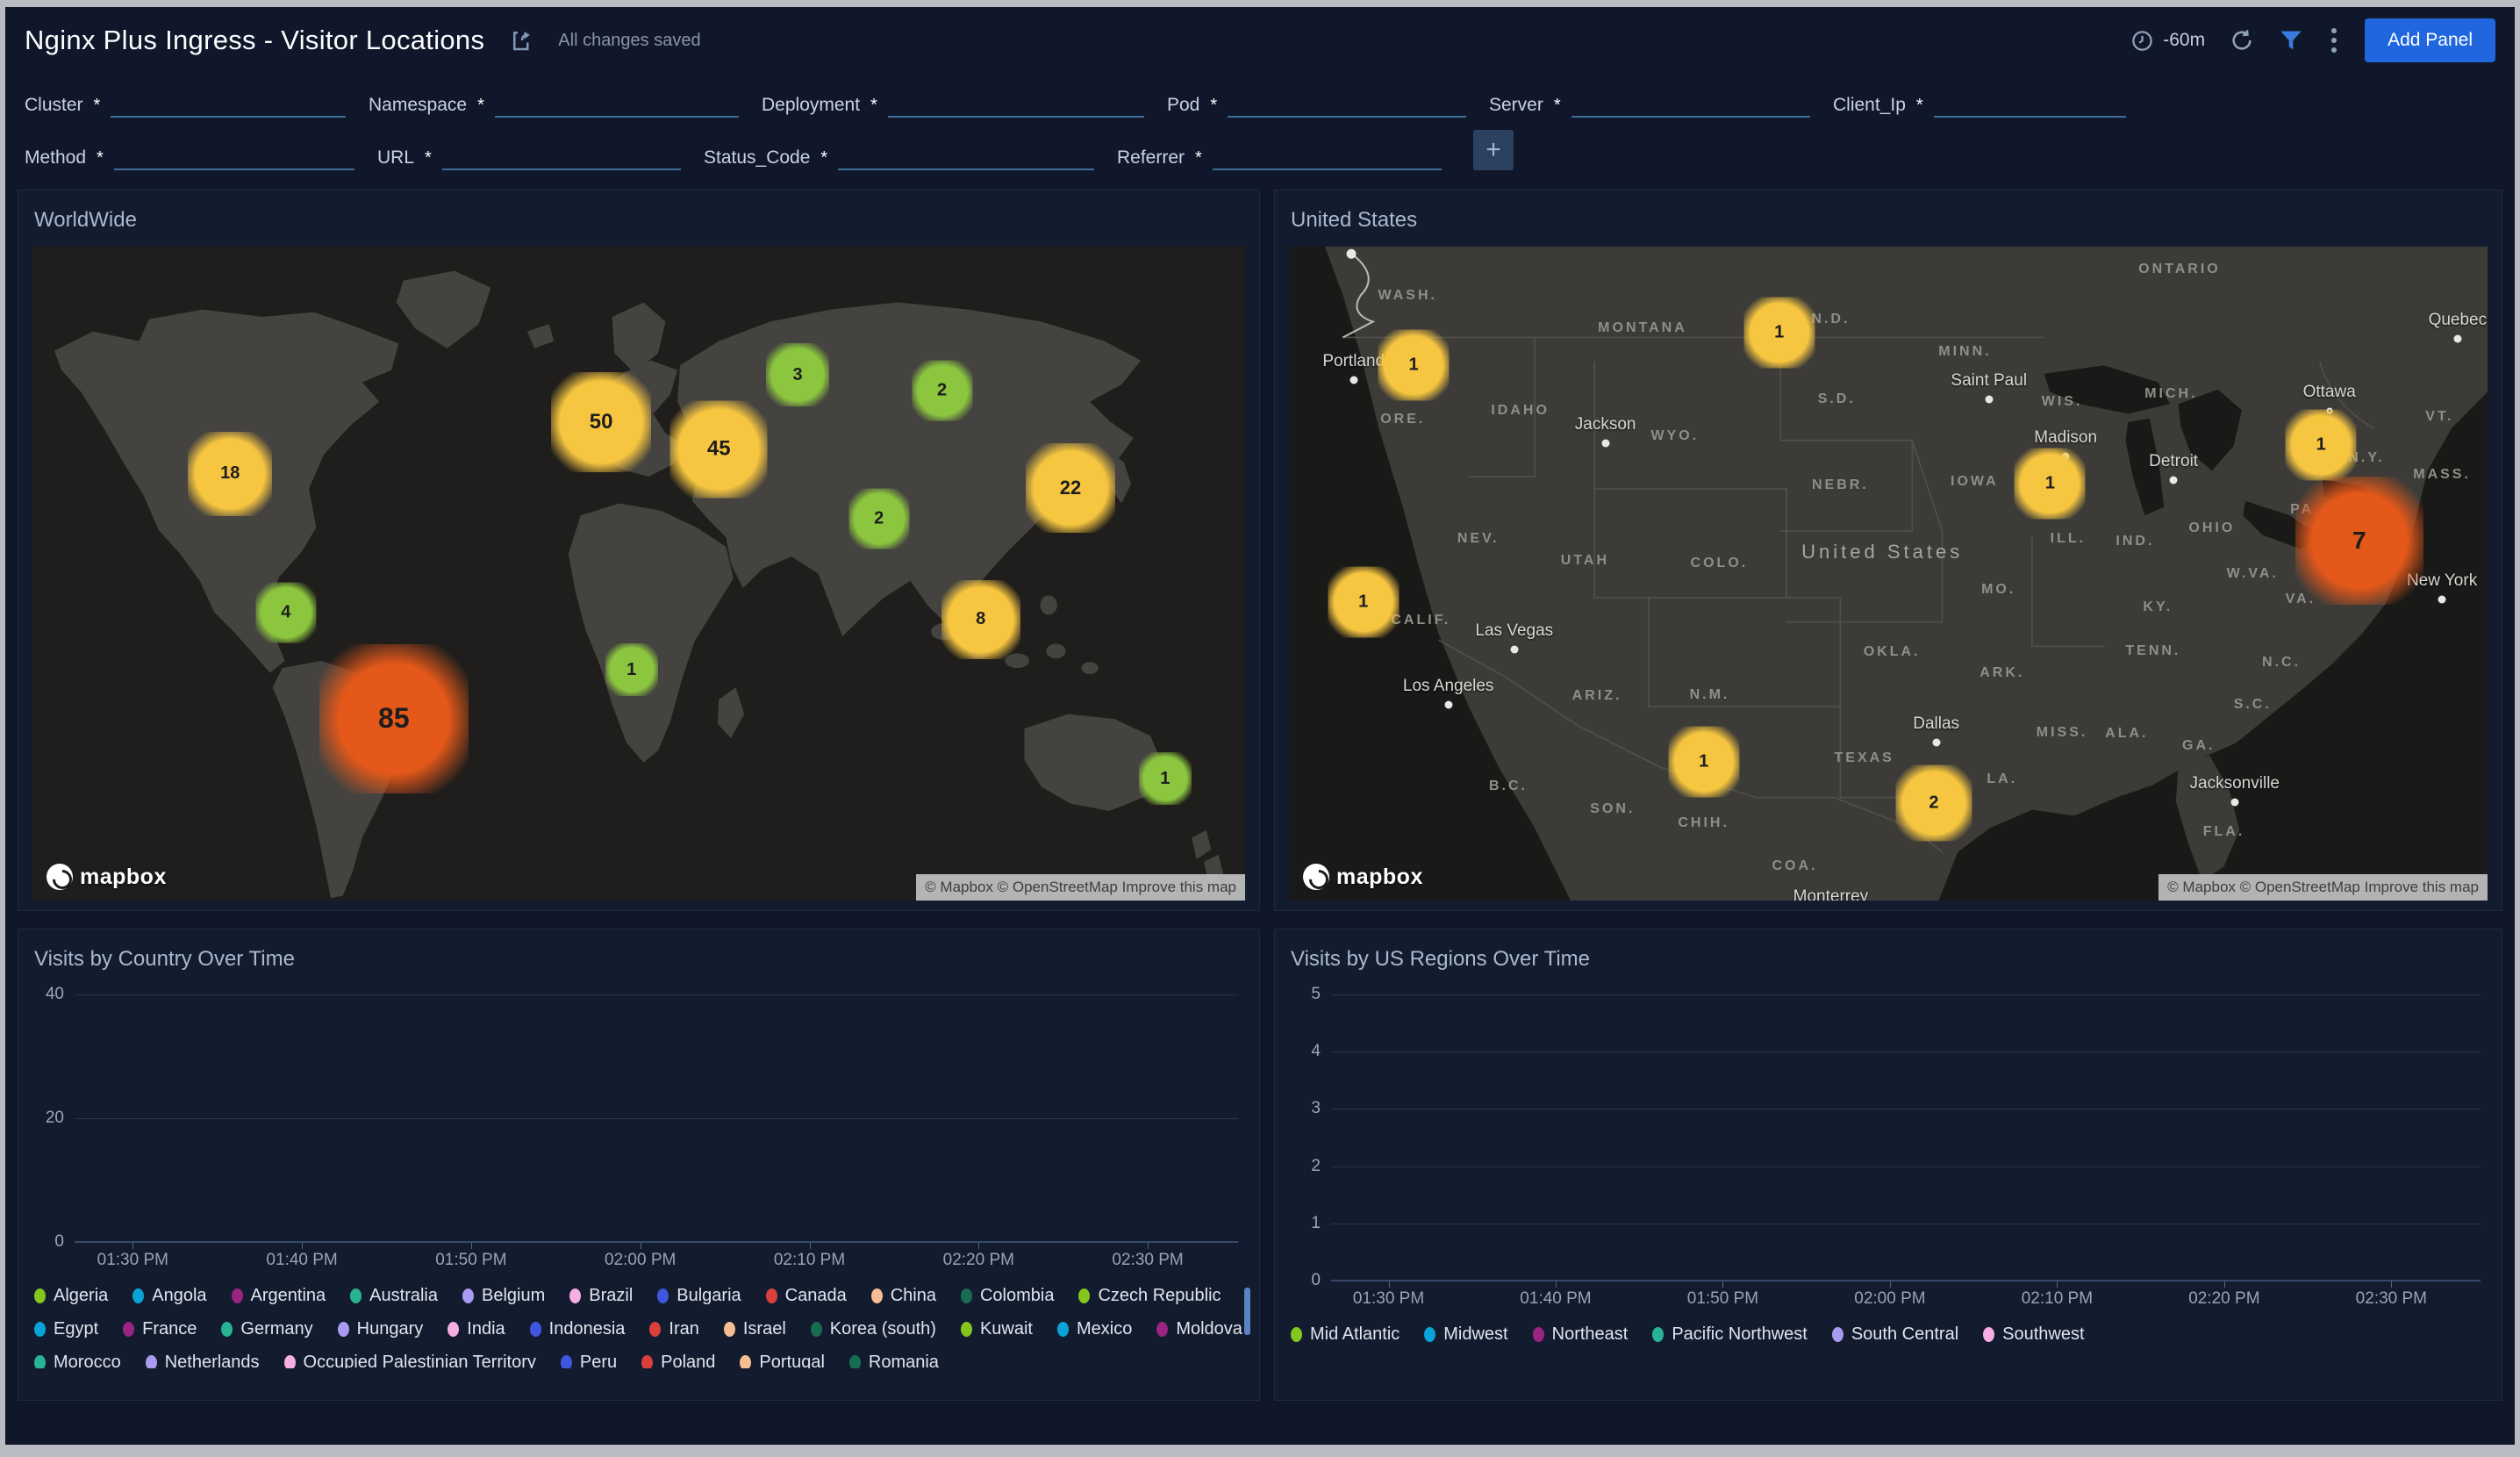 The image size is (2520, 1457). What do you see at coordinates (1149, 1296) in the screenshot?
I see `legend-item: Czech Republic` at bounding box center [1149, 1296].